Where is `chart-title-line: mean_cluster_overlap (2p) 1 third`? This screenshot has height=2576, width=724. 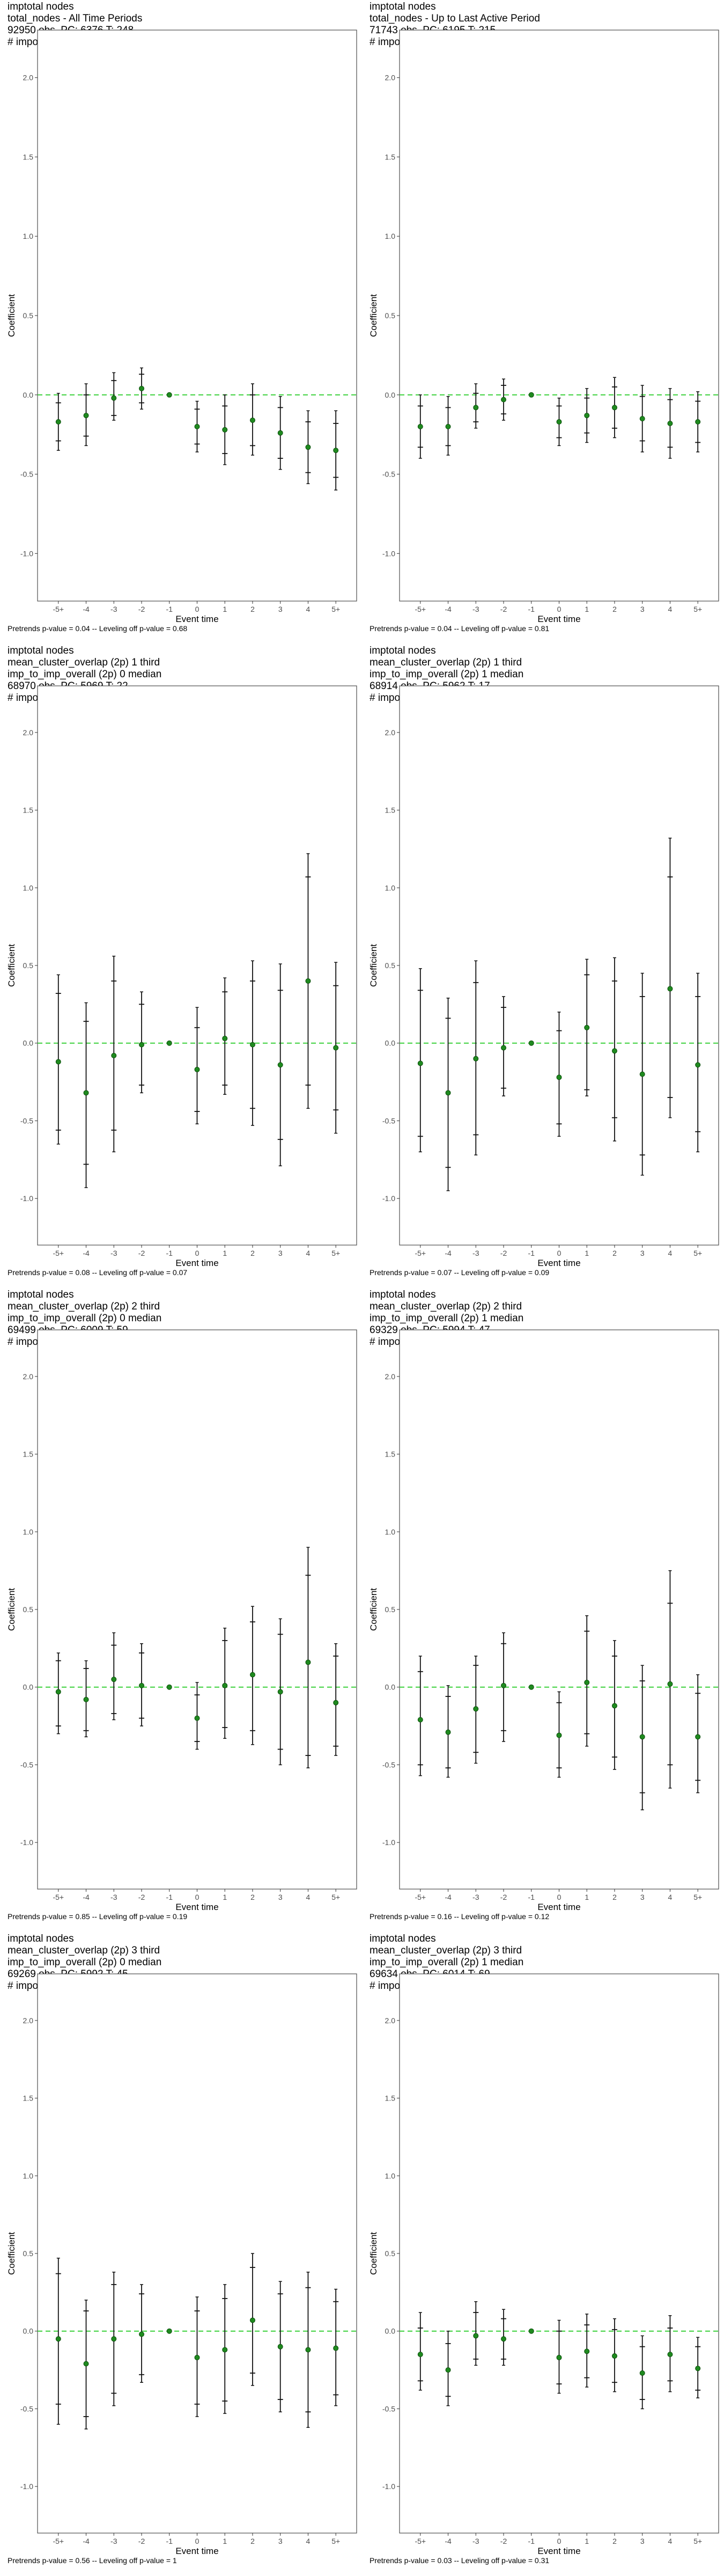 chart-title-line: mean_cluster_overlap (2p) 1 third is located at coordinates (446, 662).